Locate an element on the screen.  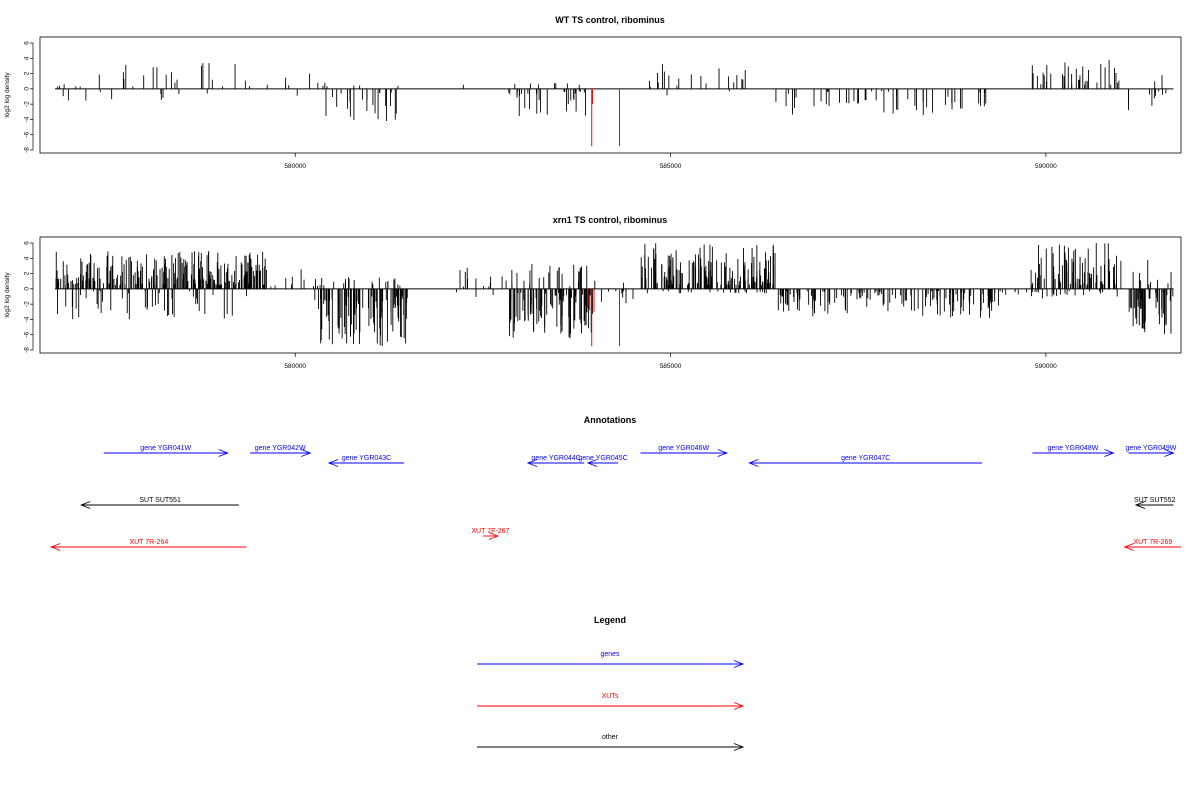
legend-item-gene: genes is located at coordinates (611, 659).